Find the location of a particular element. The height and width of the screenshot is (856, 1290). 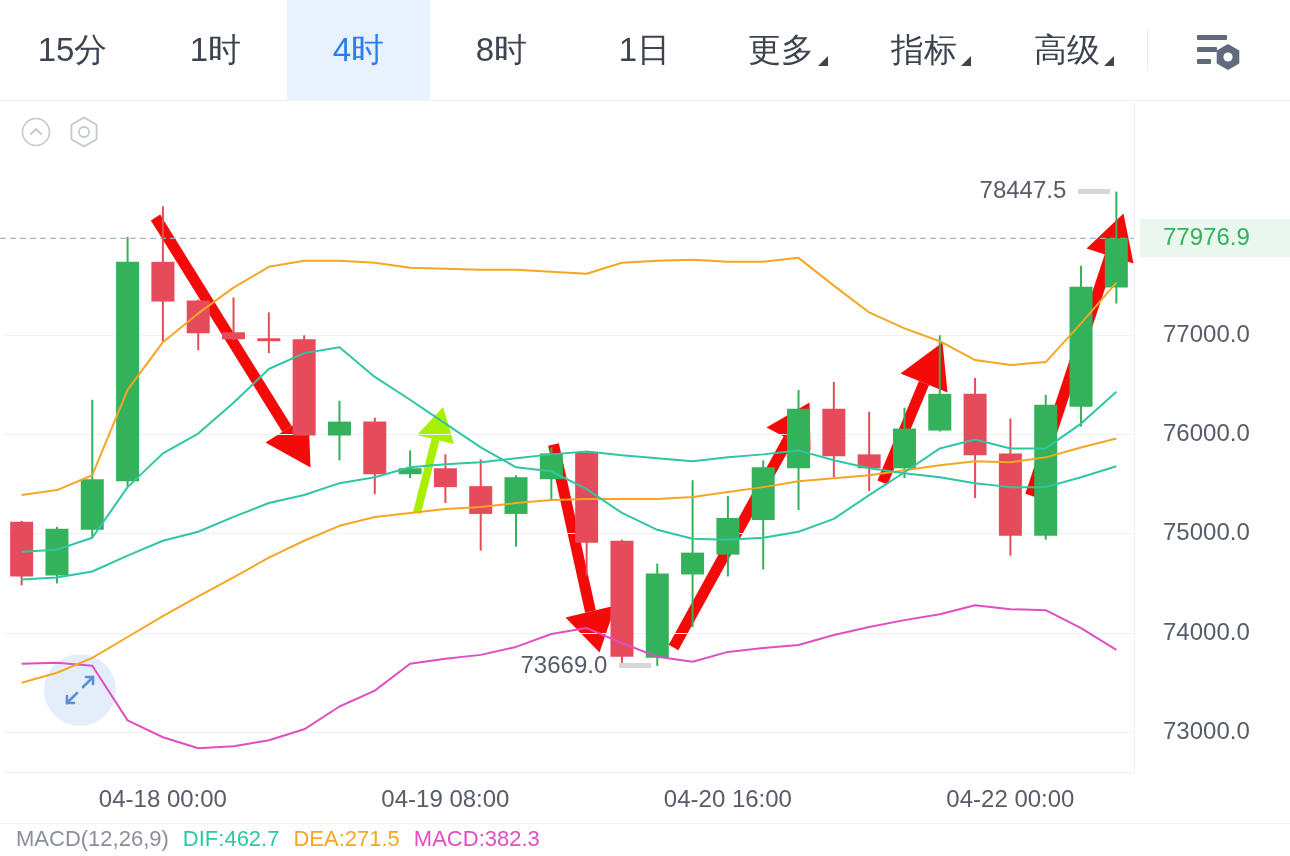

text: 指标 is located at coordinates (923, 49).